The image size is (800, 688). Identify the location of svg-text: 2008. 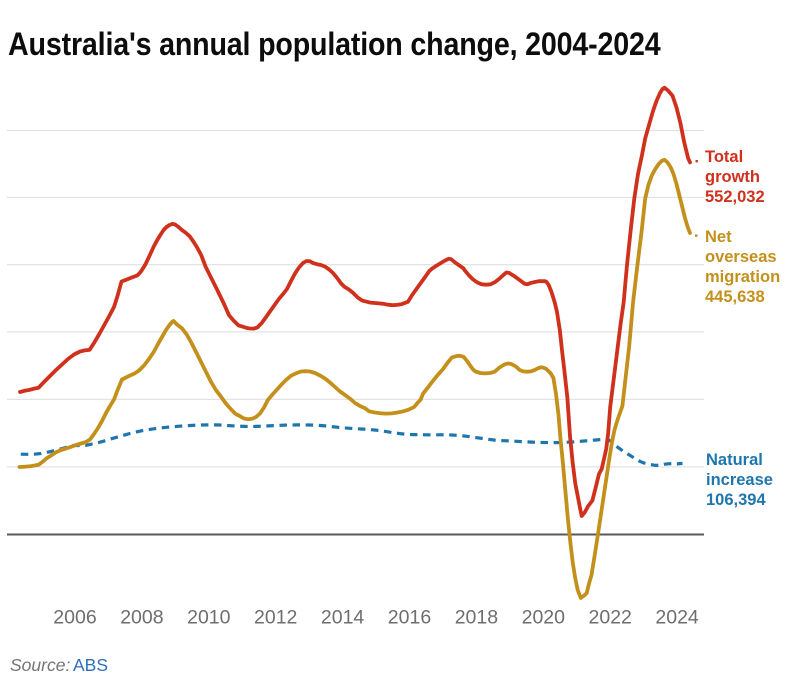
(141, 618).